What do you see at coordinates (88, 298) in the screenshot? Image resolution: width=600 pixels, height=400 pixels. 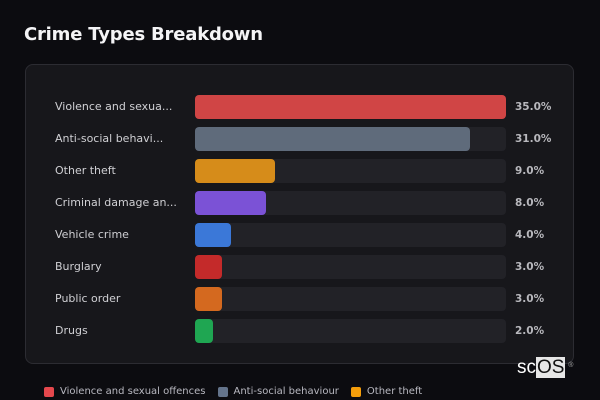 I see `bar-label: Public order` at bounding box center [88, 298].